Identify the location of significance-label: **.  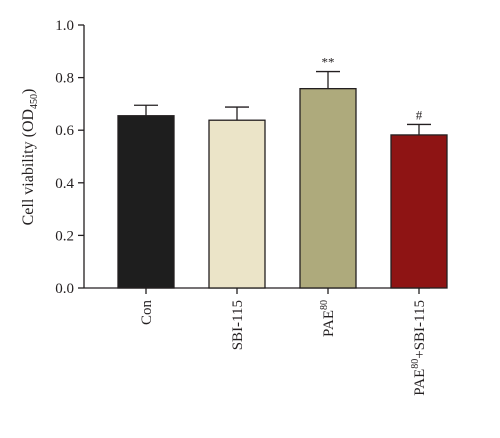
(328, 62).